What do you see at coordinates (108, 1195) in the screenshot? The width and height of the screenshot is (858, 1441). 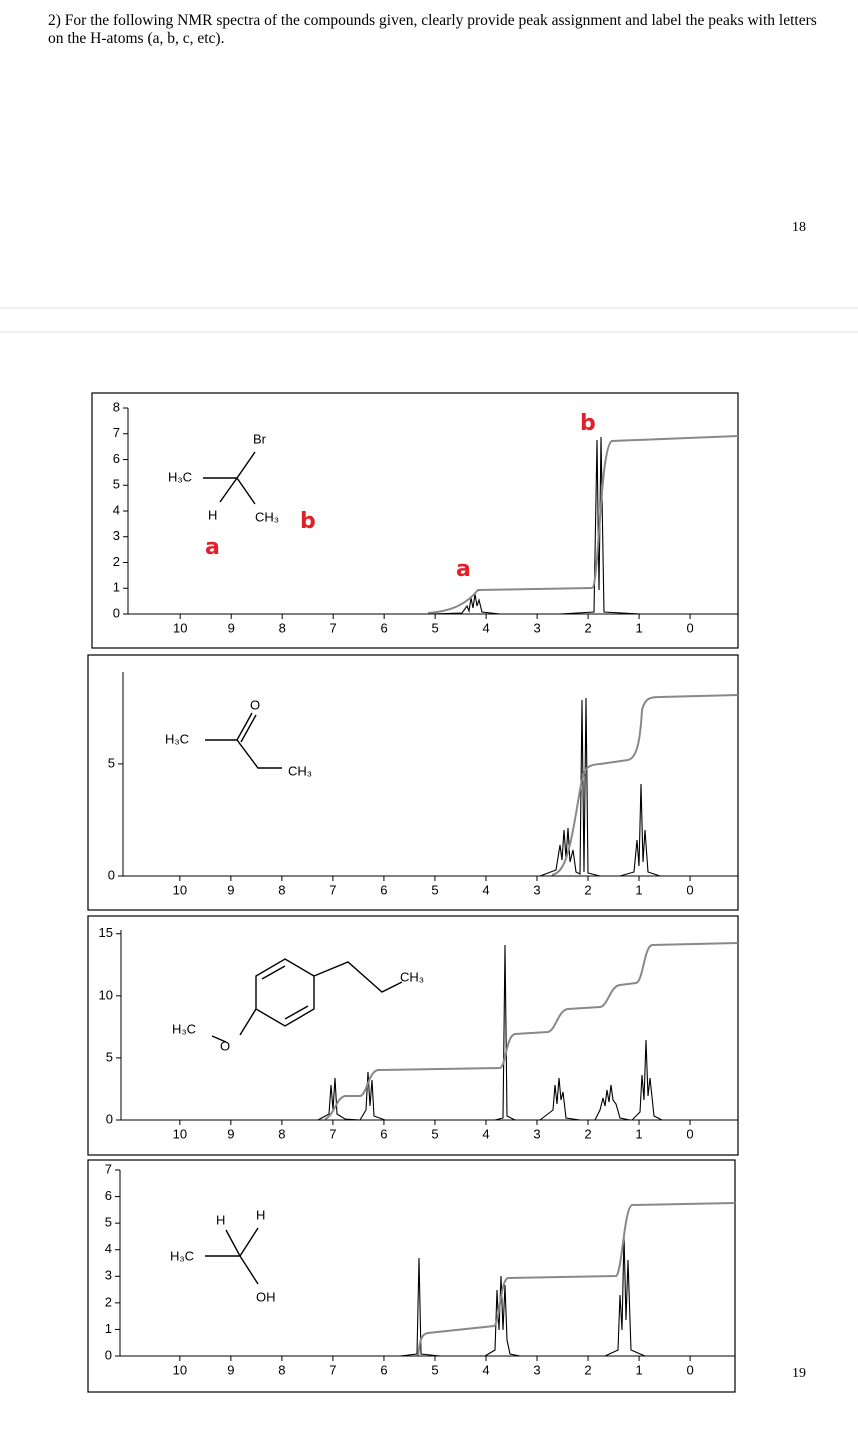 I see `y-tick-label: 6` at bounding box center [108, 1195].